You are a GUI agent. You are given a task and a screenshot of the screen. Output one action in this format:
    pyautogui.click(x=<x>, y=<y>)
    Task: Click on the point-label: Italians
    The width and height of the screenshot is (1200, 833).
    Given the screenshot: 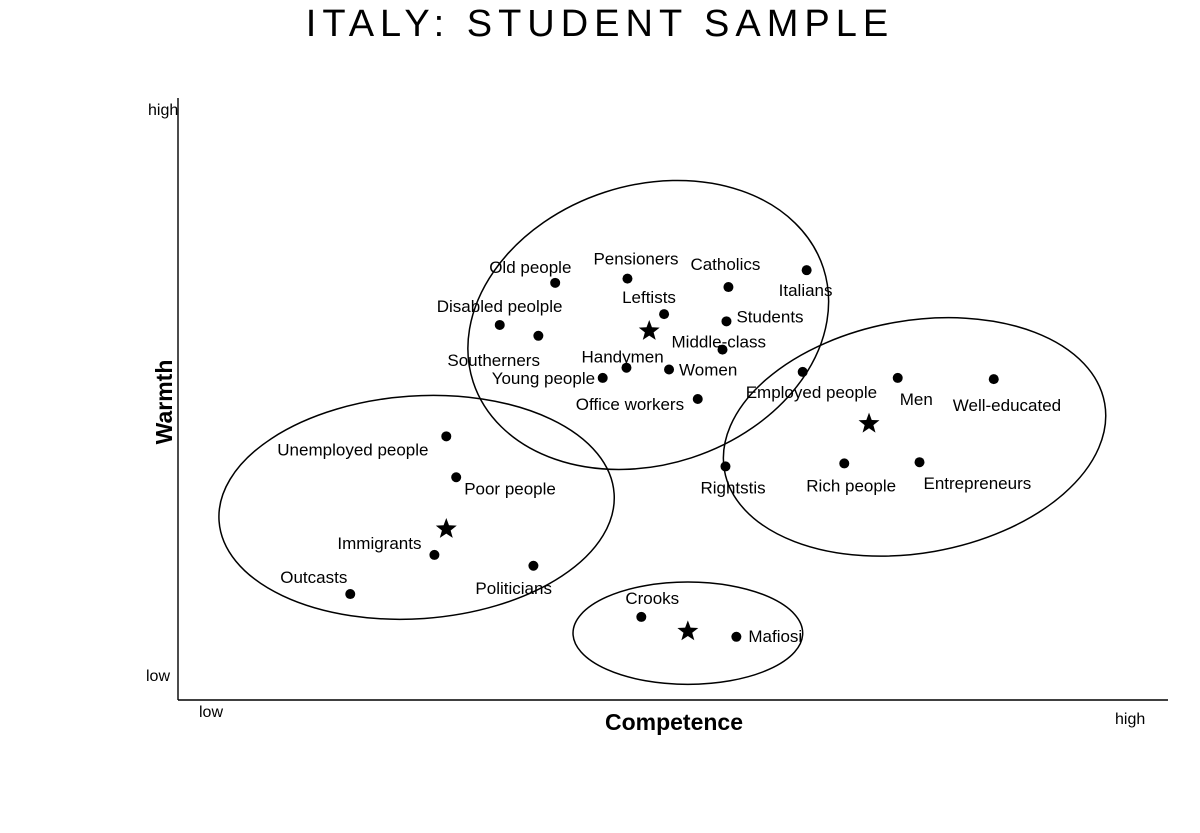 What is the action you would take?
    pyautogui.click(x=806, y=290)
    